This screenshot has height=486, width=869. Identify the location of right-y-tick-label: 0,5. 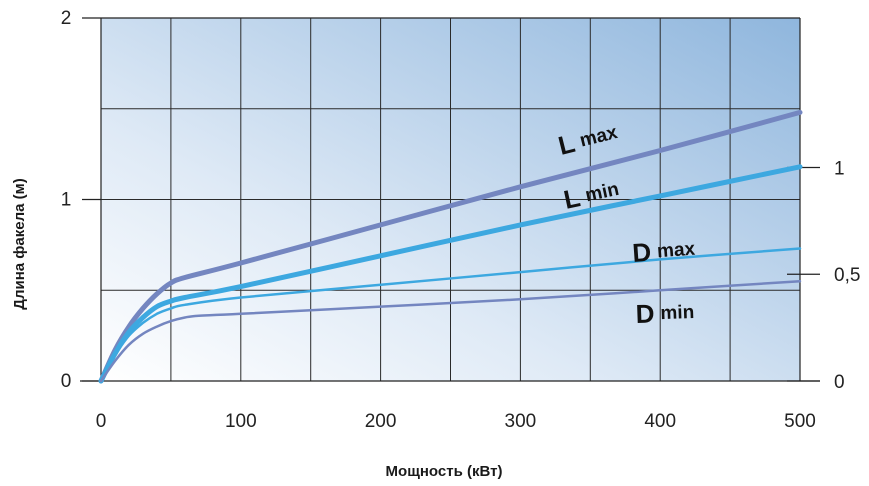
(847, 275).